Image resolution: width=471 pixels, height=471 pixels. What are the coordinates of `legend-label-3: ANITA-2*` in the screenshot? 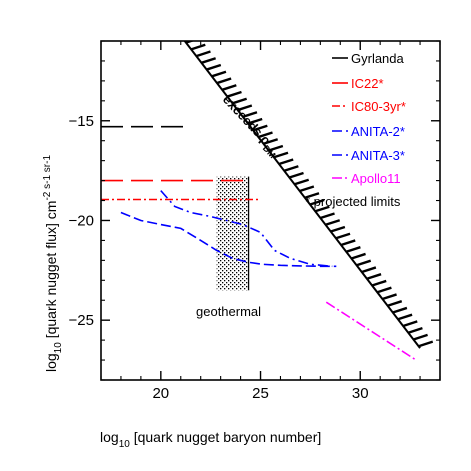 It's located at (378, 131).